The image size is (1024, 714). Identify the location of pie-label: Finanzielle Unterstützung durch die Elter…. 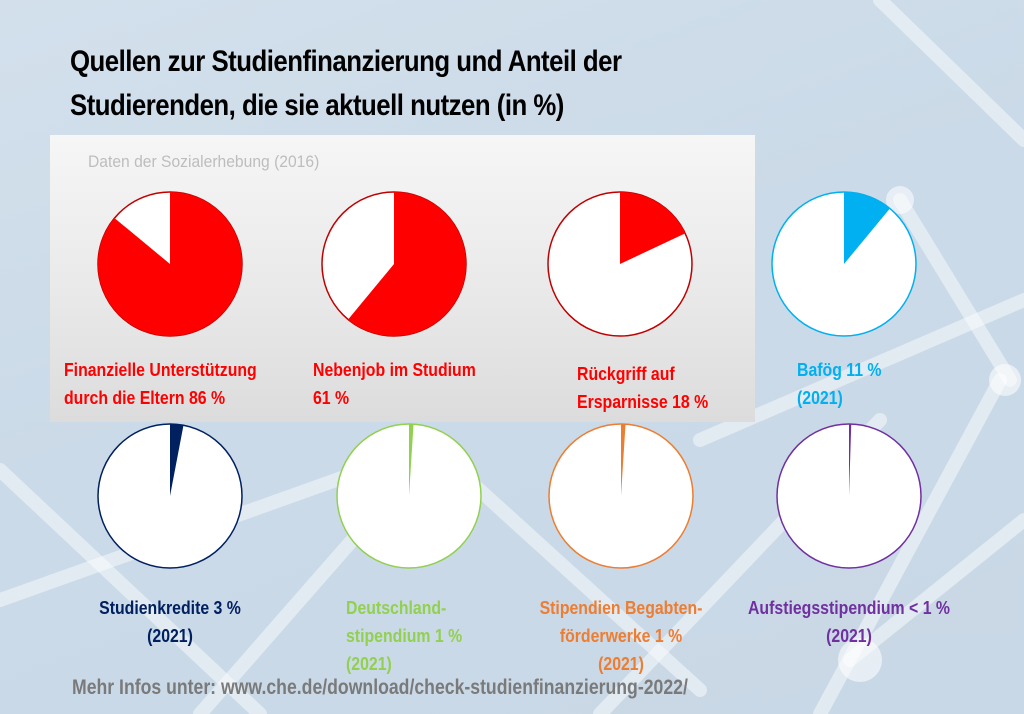
(160, 384).